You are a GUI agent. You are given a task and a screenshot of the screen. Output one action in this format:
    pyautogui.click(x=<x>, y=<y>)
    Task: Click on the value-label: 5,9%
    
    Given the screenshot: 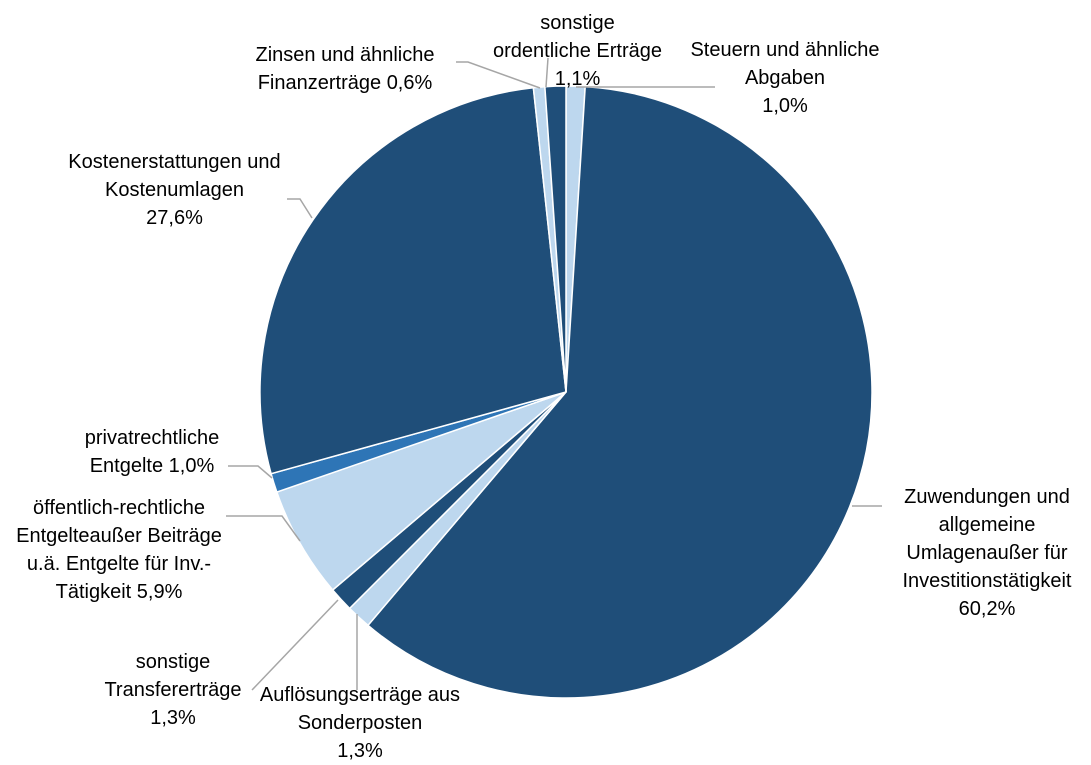 What is the action you would take?
    pyautogui.click(x=159, y=592)
    